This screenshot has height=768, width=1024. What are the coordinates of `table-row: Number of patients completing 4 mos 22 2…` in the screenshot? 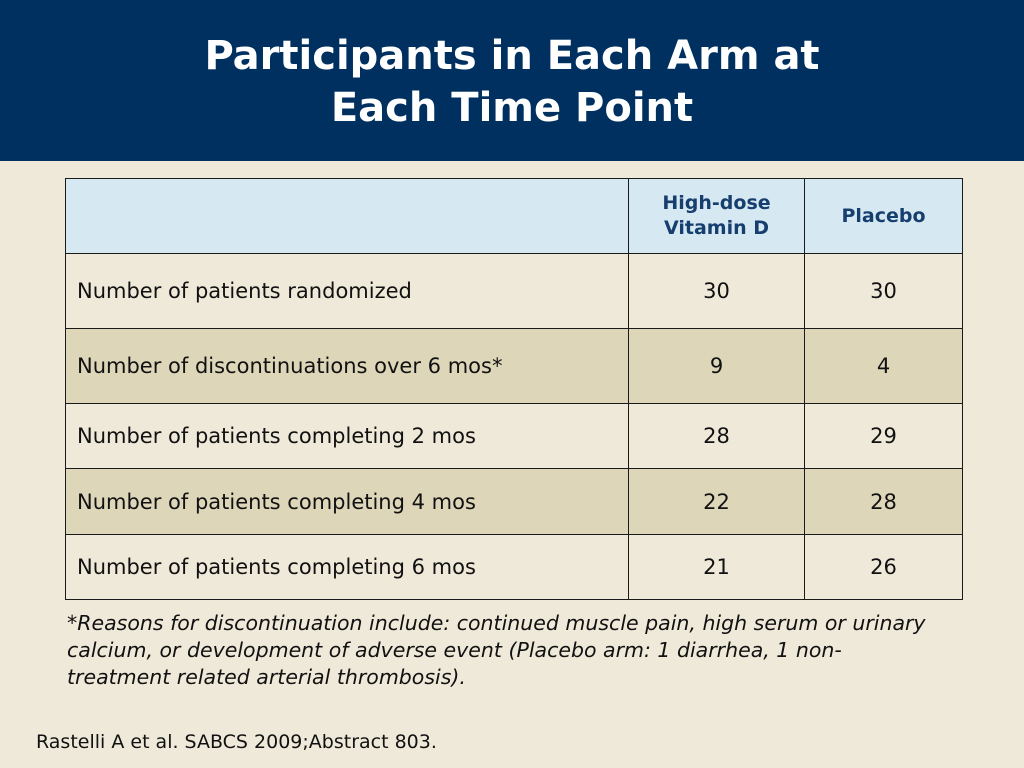 It's located at (514, 501).